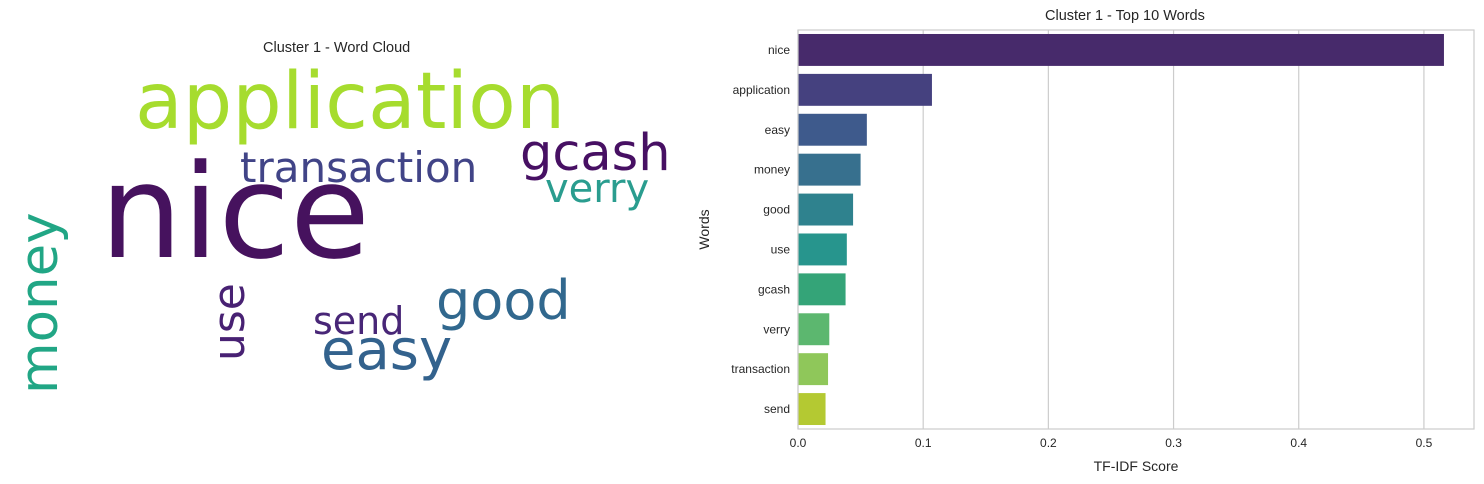 The image size is (1484, 484). What do you see at coordinates (1298, 443) in the screenshot?
I see `x-tick-label: 0.4` at bounding box center [1298, 443].